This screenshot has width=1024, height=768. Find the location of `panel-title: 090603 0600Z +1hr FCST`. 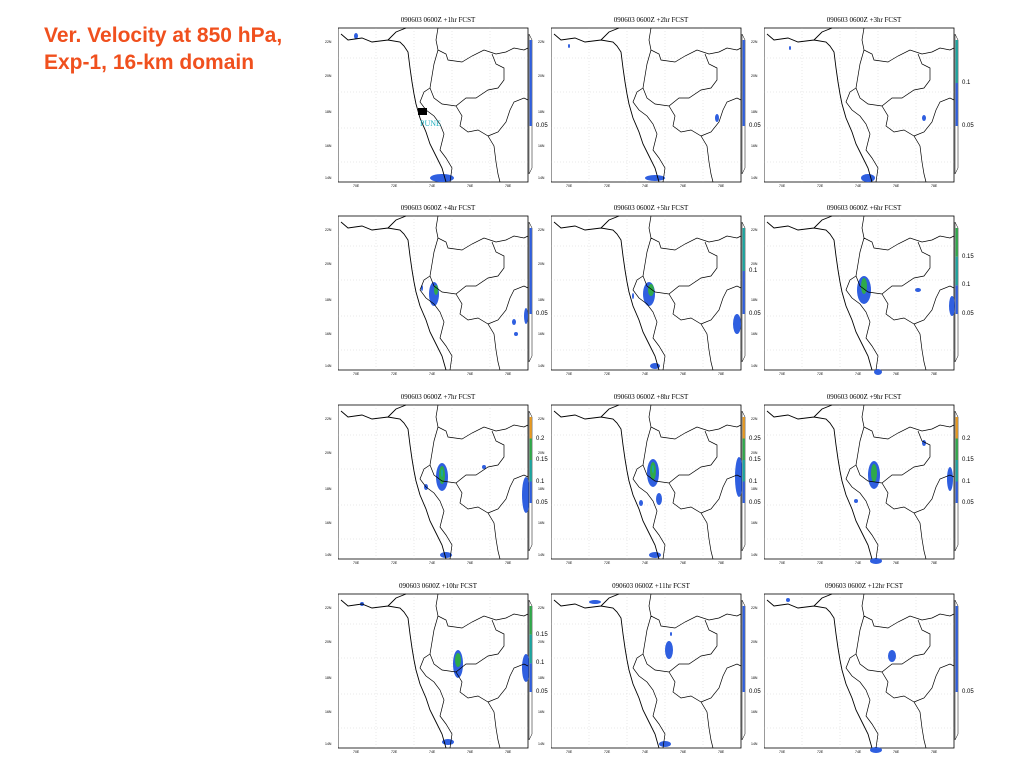

panel-title: 090603 0600Z +1hr FCST is located at coordinates (438, 20).